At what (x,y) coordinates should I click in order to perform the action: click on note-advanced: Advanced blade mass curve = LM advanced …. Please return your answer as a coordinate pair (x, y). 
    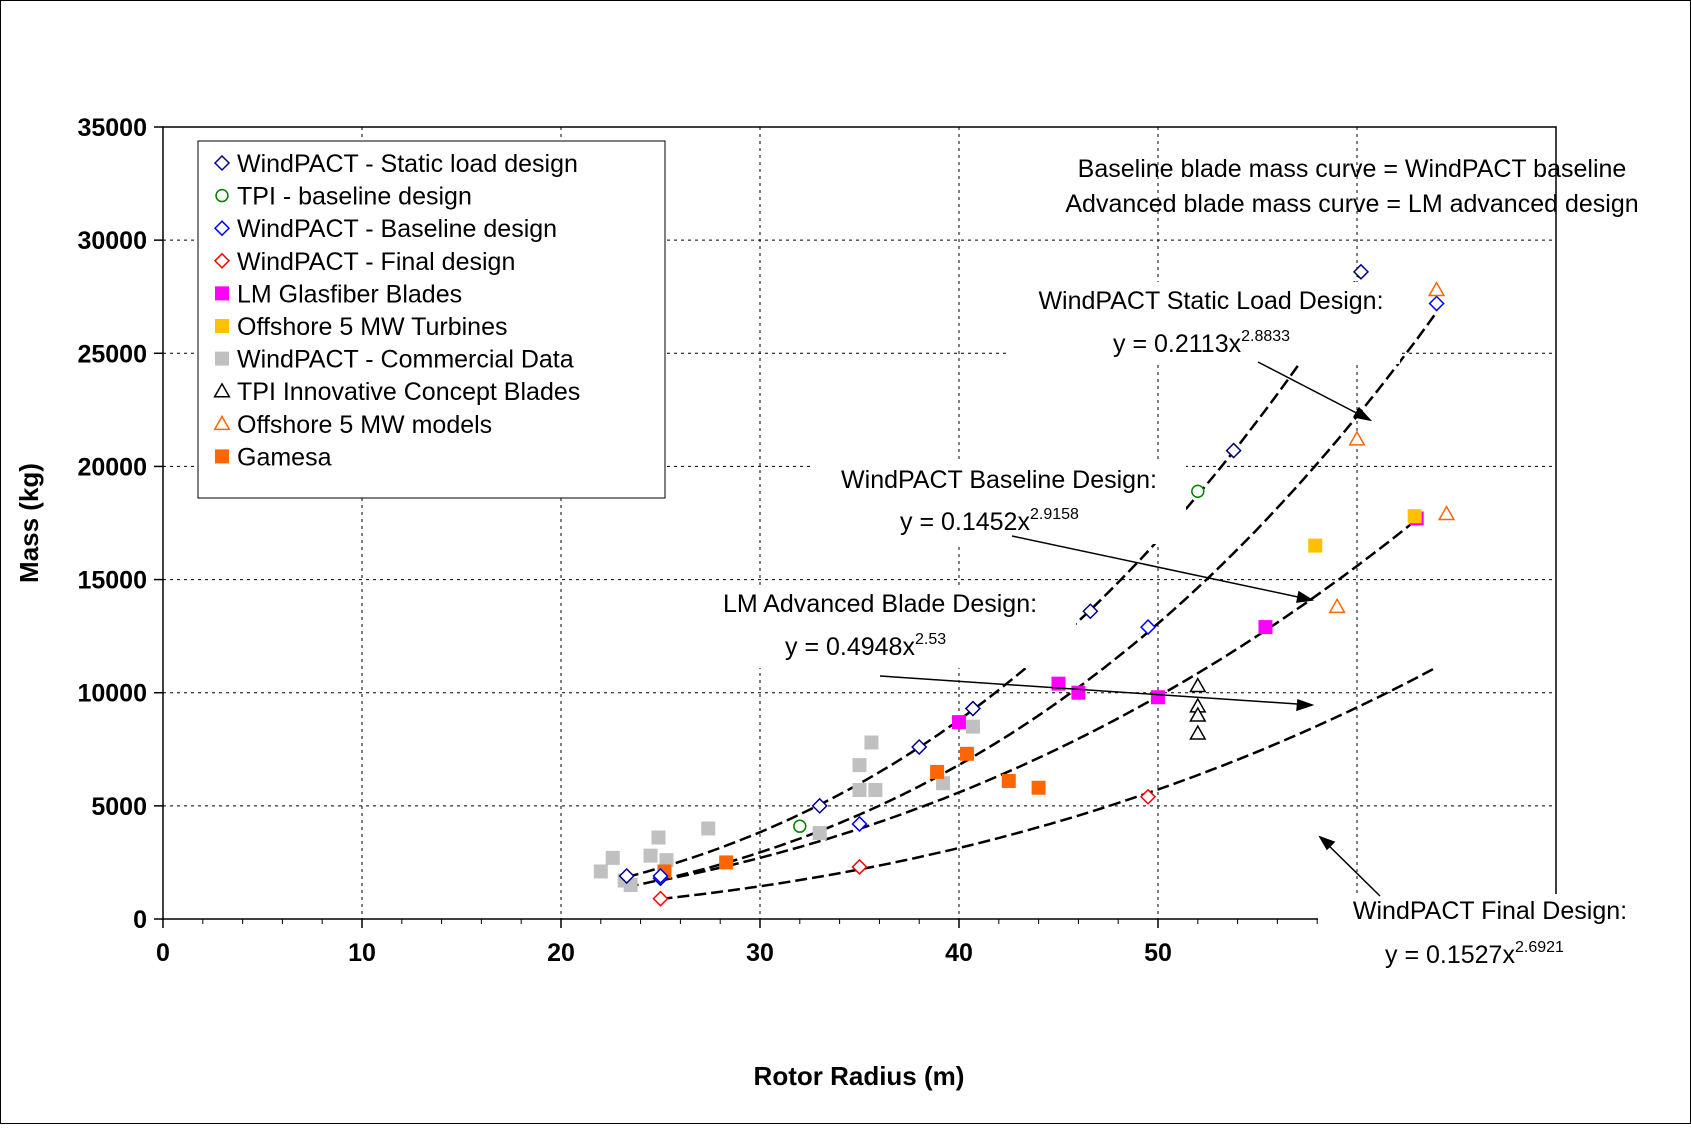
    Looking at the image, I should click on (1351, 204).